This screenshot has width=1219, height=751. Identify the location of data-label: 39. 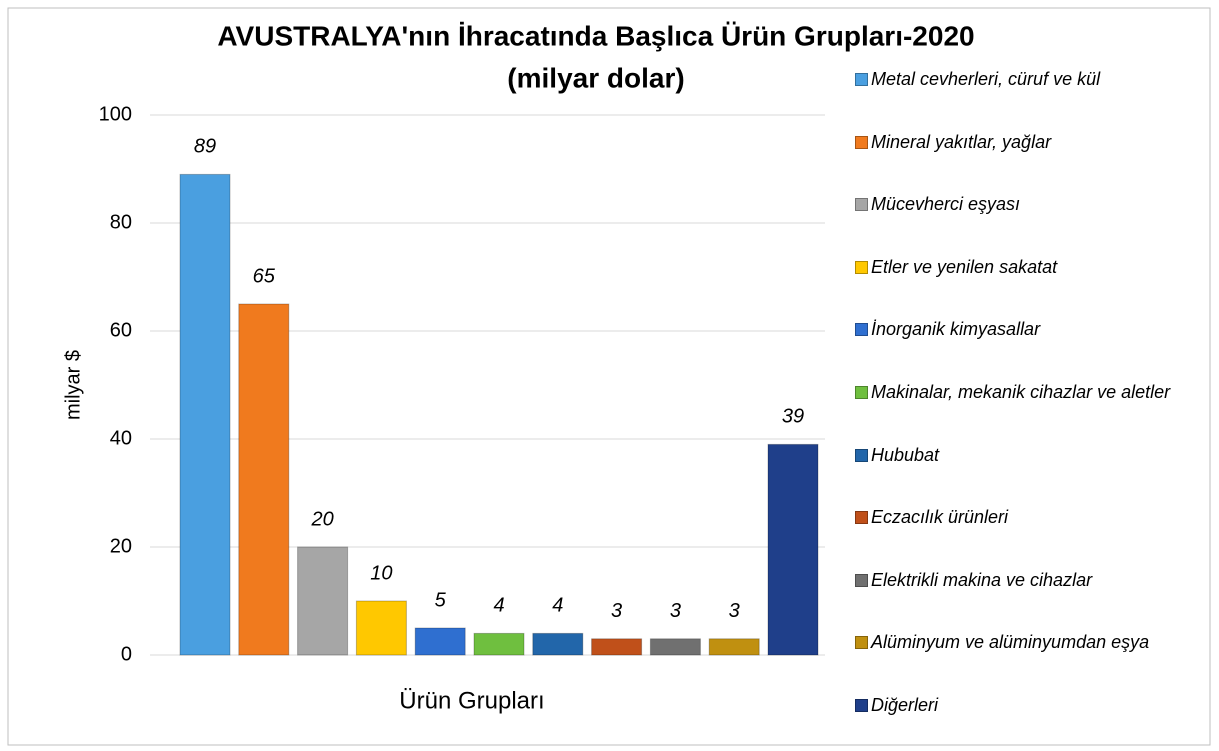
(793, 417).